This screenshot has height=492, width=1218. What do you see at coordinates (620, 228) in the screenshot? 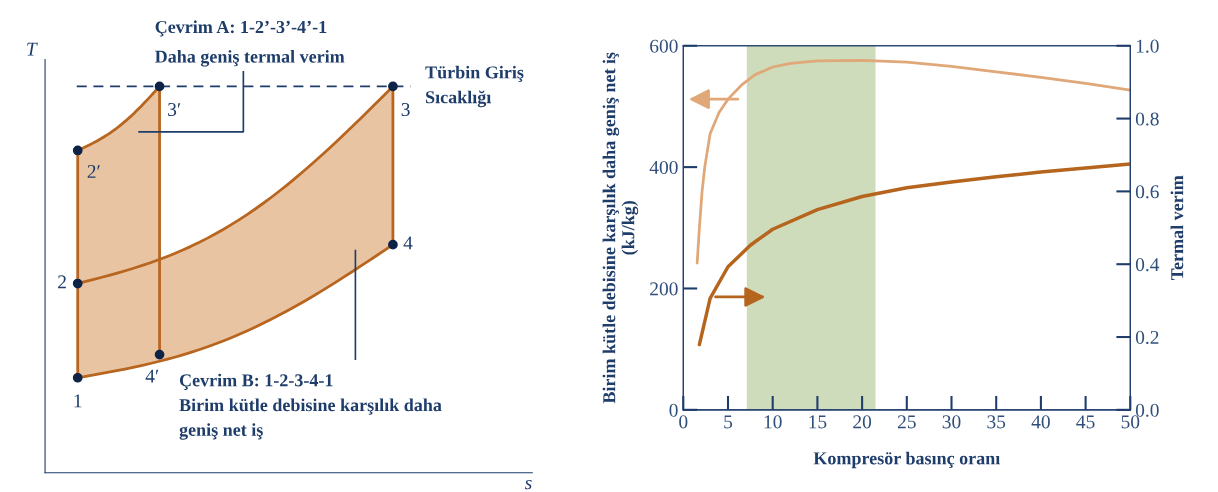
I see `y-axis-title: Birim kütle debisine karşılık daha geniş net iş (kJ/kg)` at bounding box center [620, 228].